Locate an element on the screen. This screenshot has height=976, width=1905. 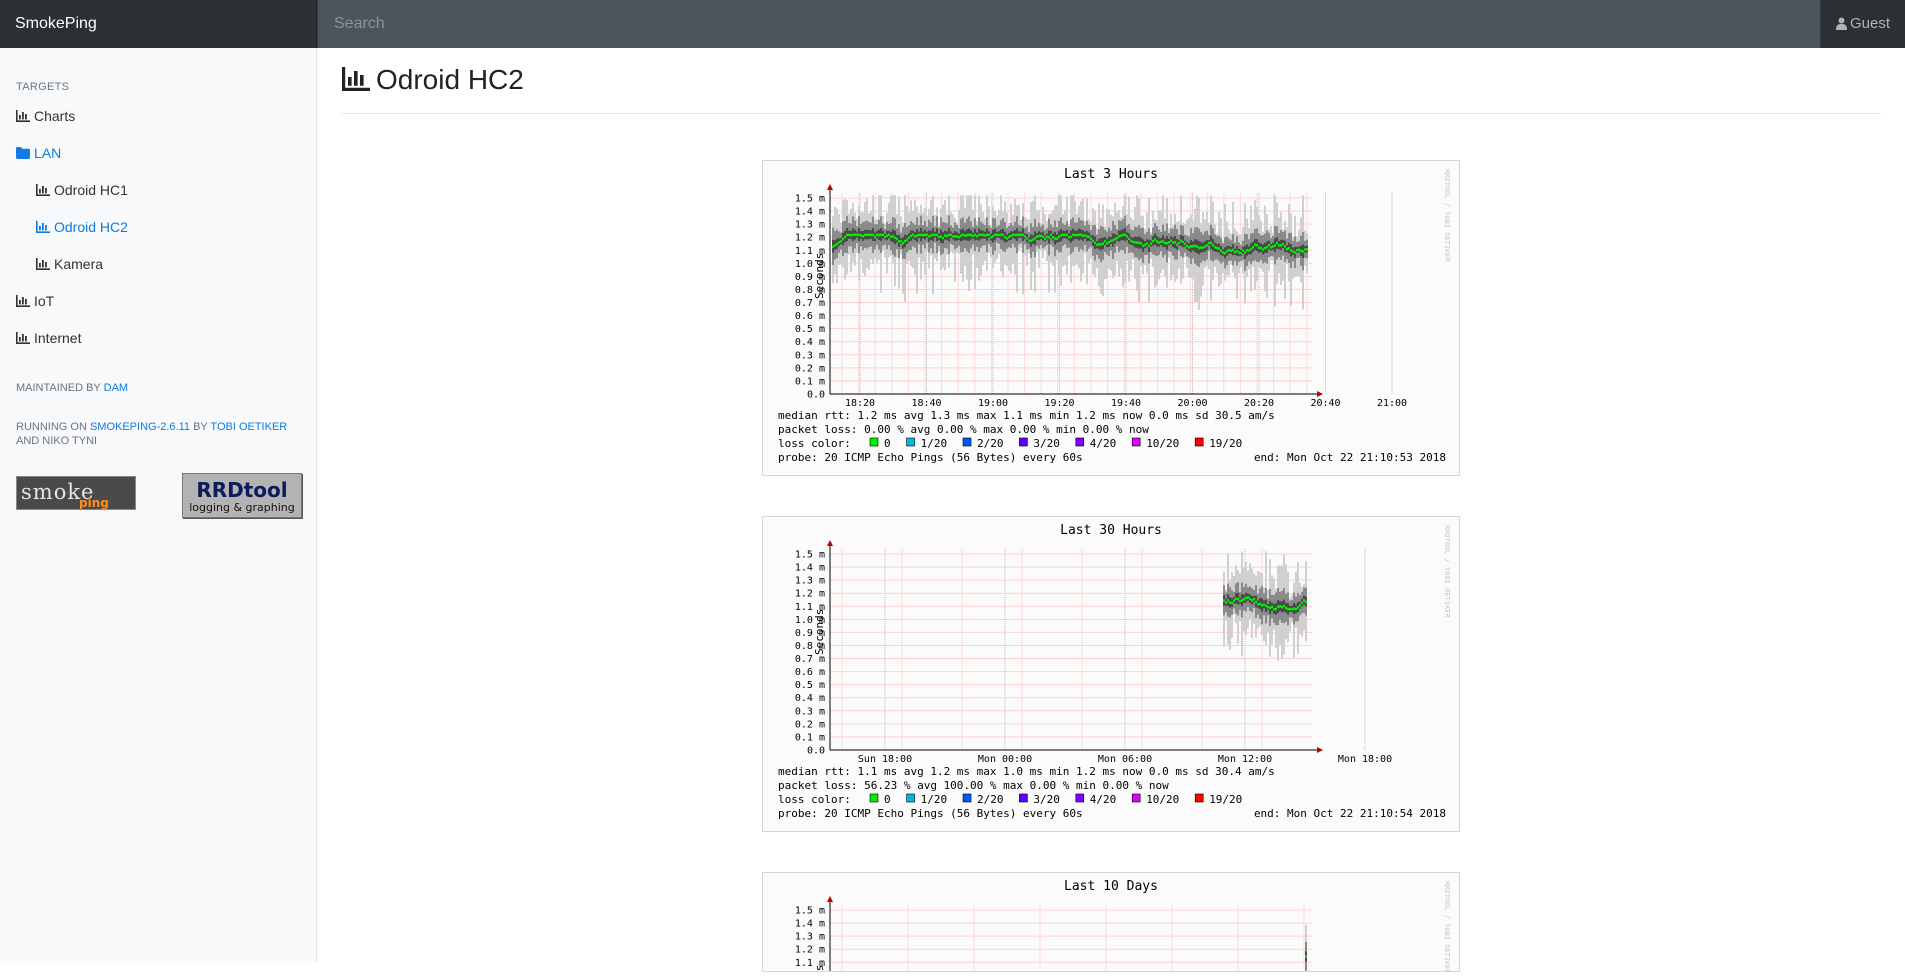
sidebar-item-lan: LAN is located at coordinates (38, 153).